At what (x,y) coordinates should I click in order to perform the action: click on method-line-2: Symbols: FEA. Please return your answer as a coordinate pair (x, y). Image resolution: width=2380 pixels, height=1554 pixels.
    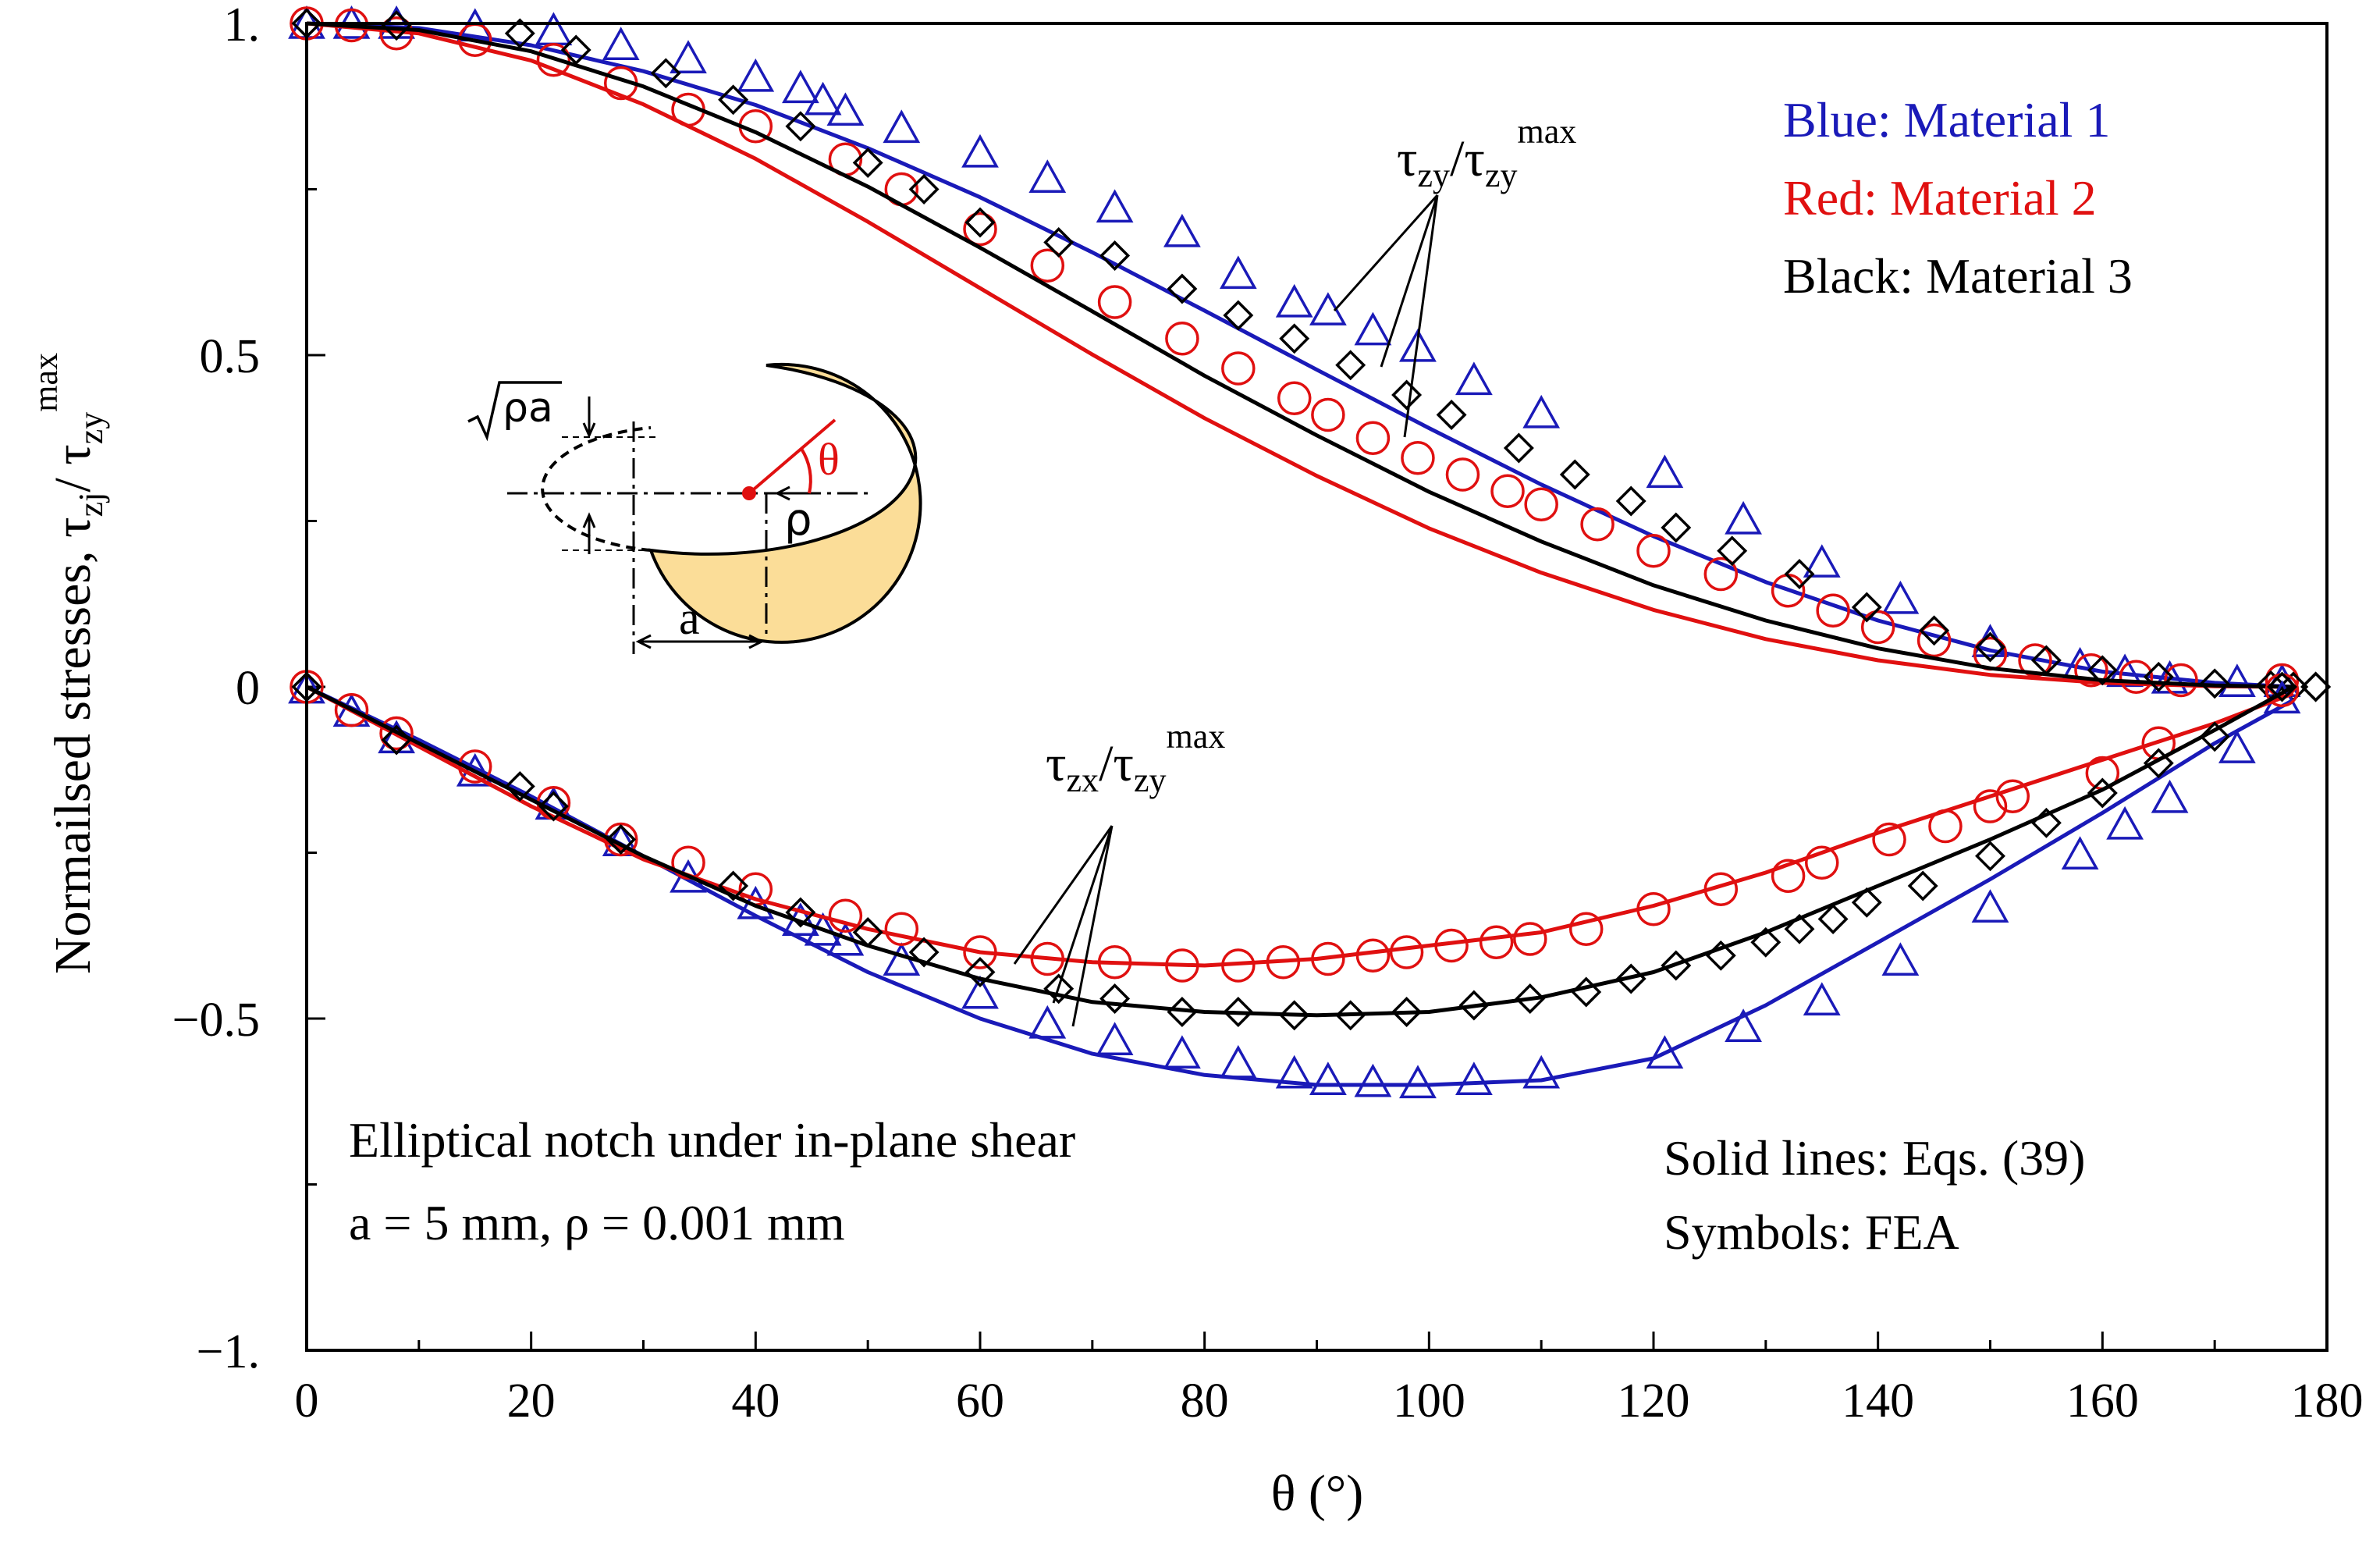
    Looking at the image, I should click on (1812, 1232).